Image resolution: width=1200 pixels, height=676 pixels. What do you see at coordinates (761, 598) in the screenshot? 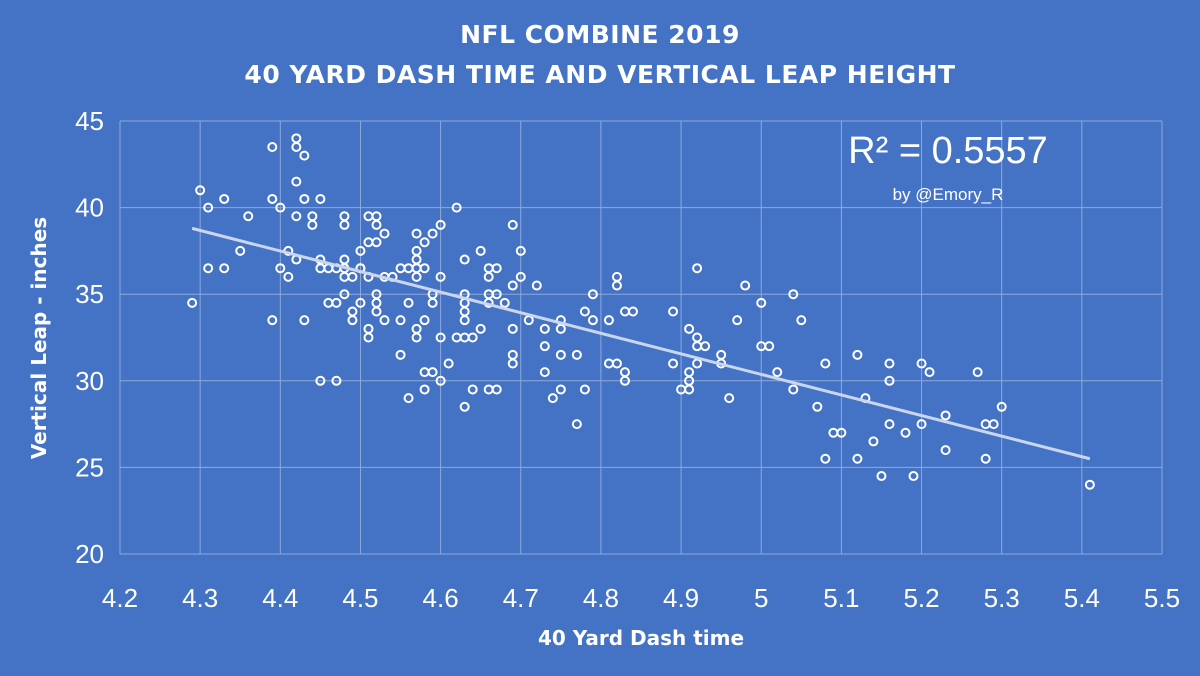
I see `x-tick-label: 5` at bounding box center [761, 598].